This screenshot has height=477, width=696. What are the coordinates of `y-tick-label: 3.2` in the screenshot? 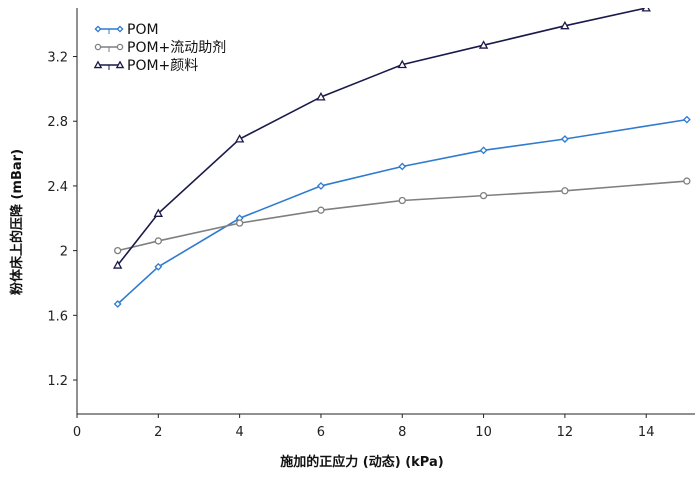 It's located at (57, 58).